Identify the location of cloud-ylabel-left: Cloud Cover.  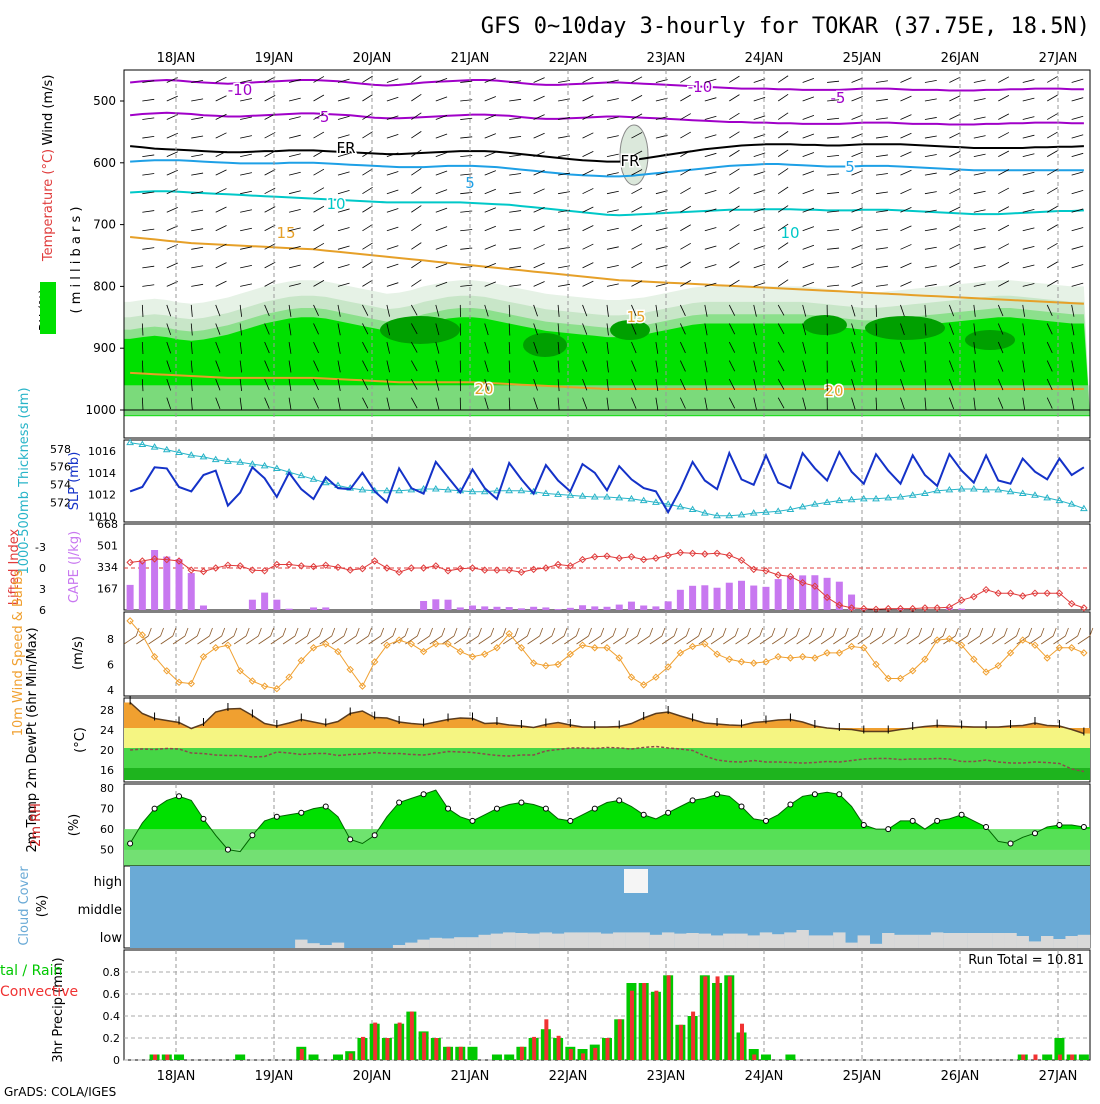
(24, 906).